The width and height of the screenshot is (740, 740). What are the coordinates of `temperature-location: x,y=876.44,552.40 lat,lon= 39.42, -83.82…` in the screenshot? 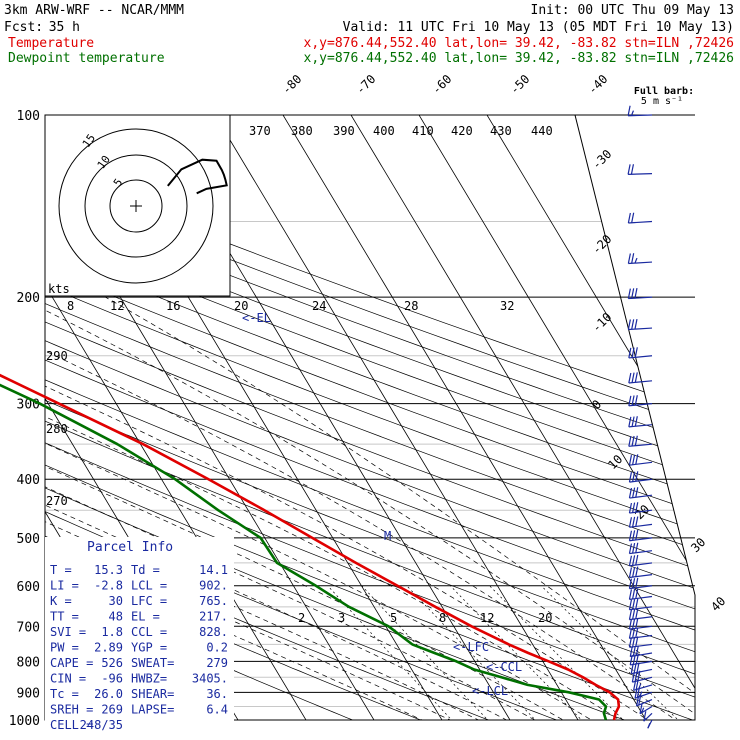 It's located at (519, 43).